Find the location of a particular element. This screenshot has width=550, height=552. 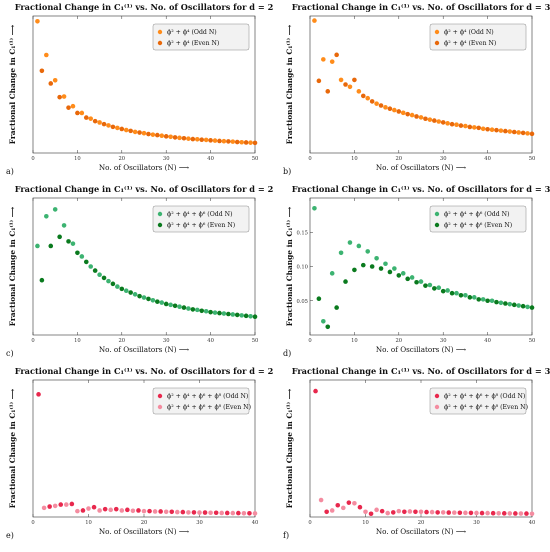

x-tick-label: 10 is located at coordinates (365, 523).